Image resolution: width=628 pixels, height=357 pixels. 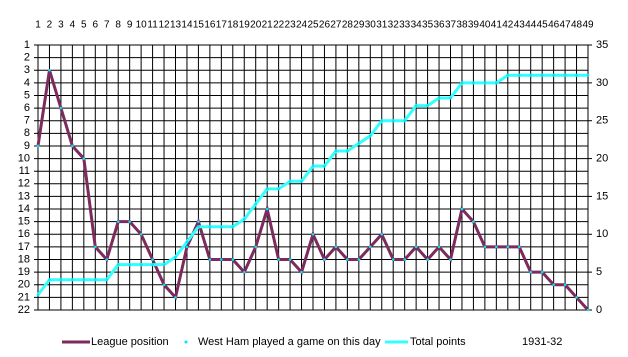 I want to click on y-tick-label: 21, so click(x=24, y=297).